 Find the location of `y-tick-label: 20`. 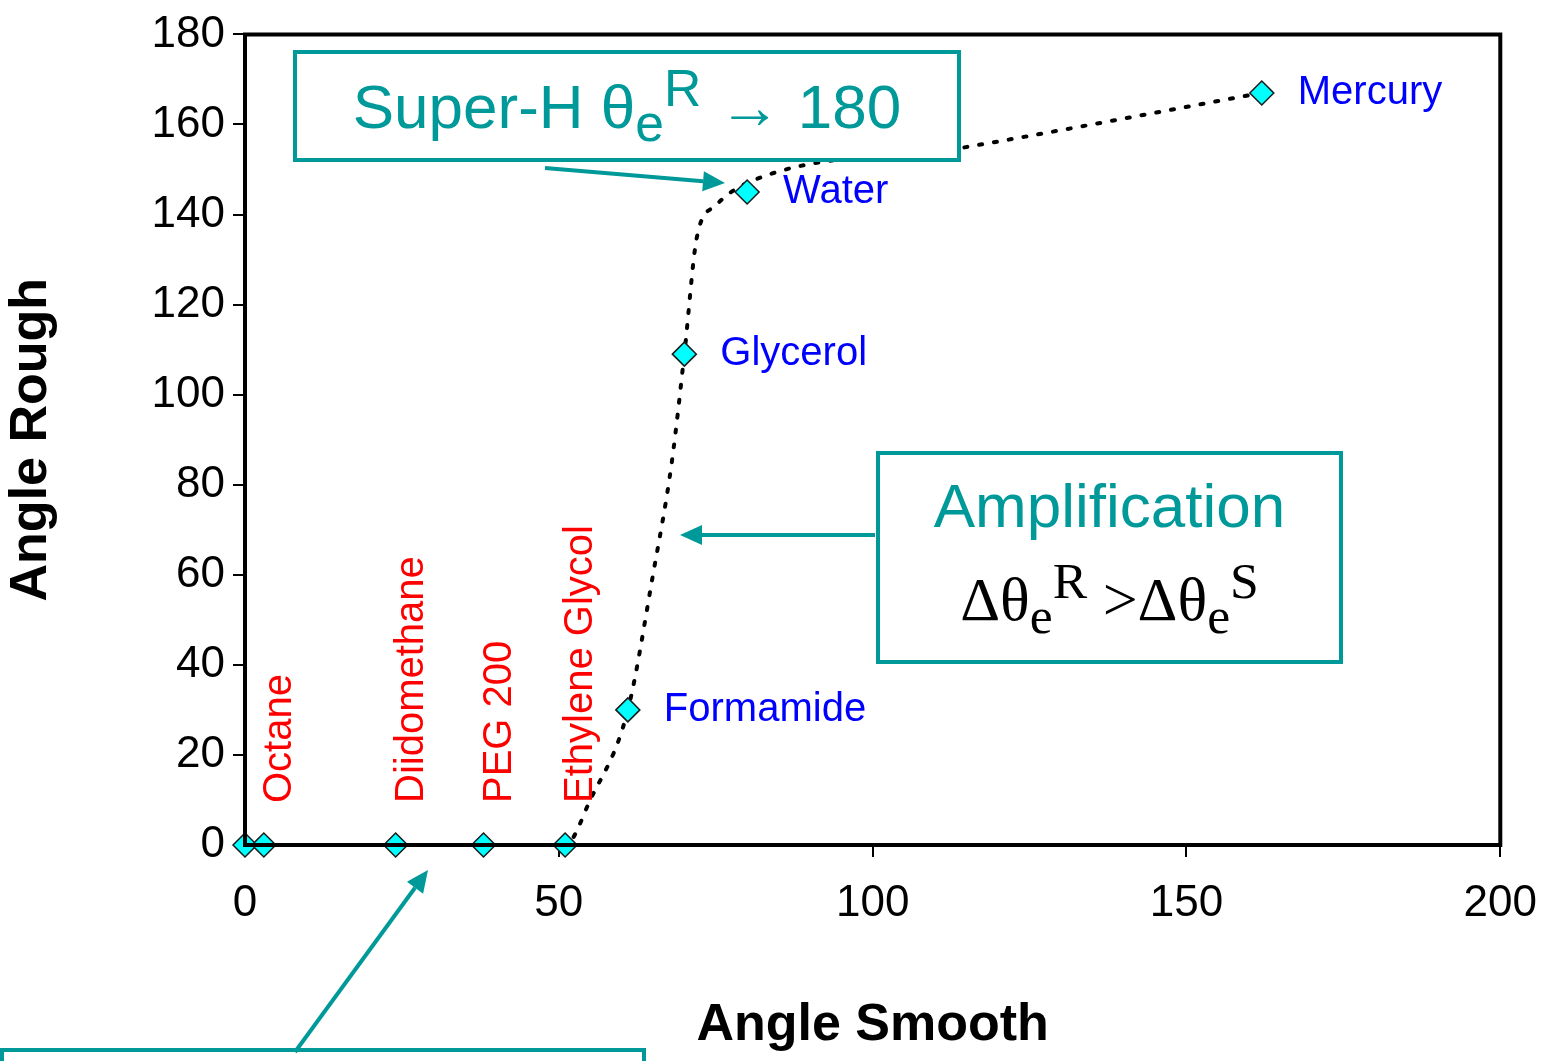

y-tick-label: 20 is located at coordinates (200, 752).